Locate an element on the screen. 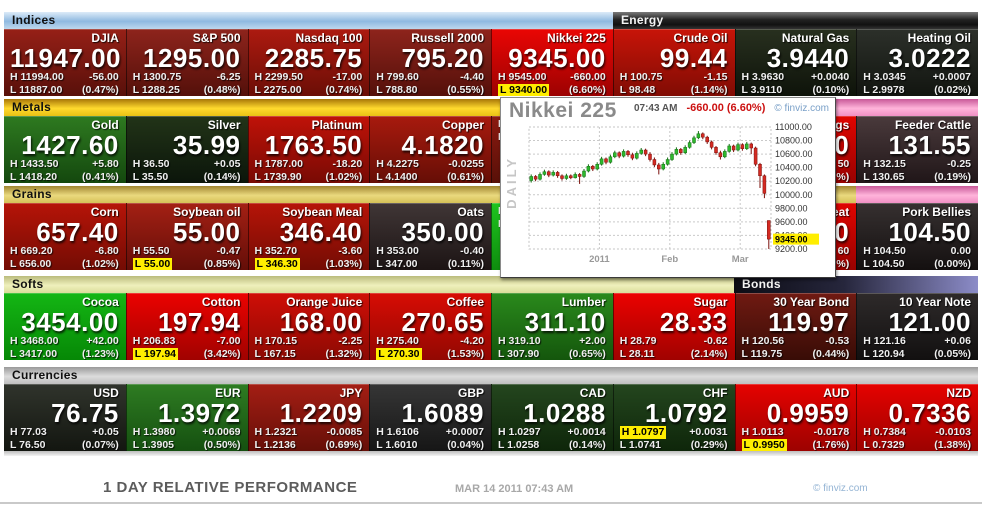 This screenshot has height=508, width=982. tile-low-value: L 76.50 is located at coordinates (28, 444).